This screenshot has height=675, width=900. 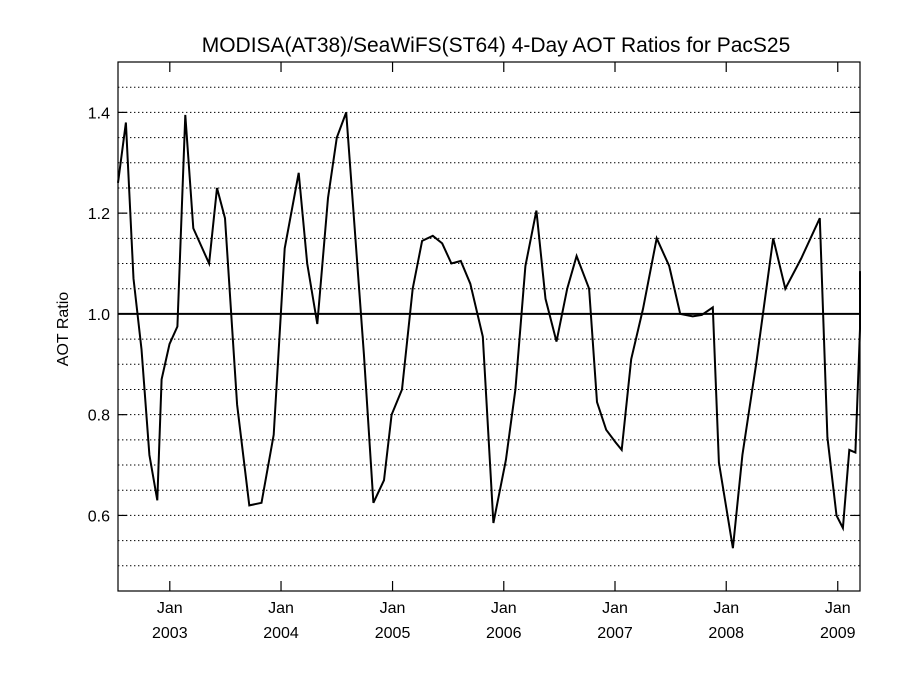 What do you see at coordinates (615, 633) in the screenshot?
I see `x-tick-year-label: 2007` at bounding box center [615, 633].